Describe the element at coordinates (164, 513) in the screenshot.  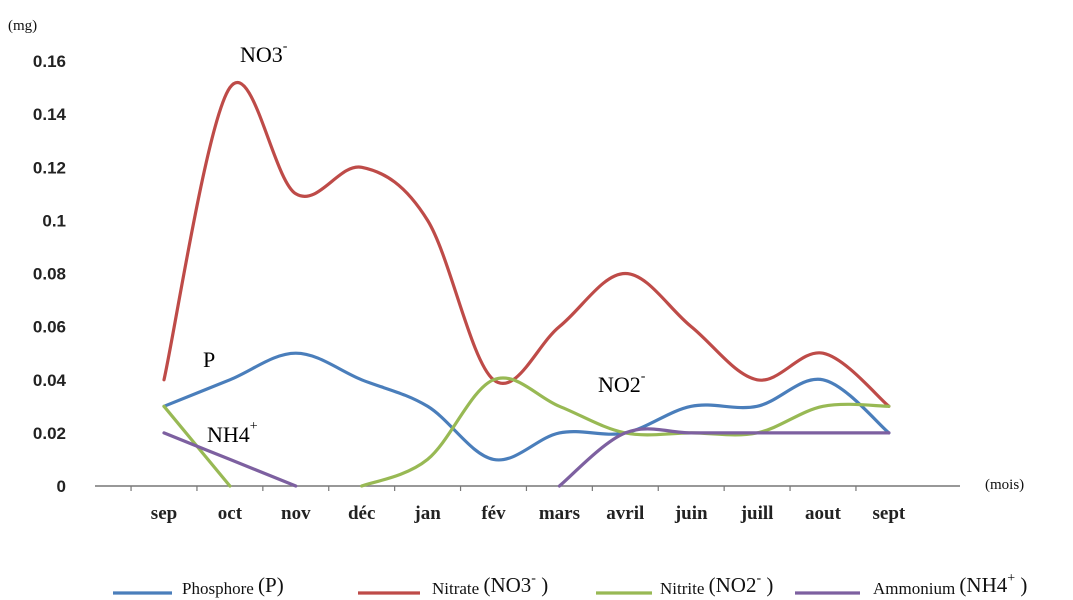
I see `x-tick-label: sep` at that location.